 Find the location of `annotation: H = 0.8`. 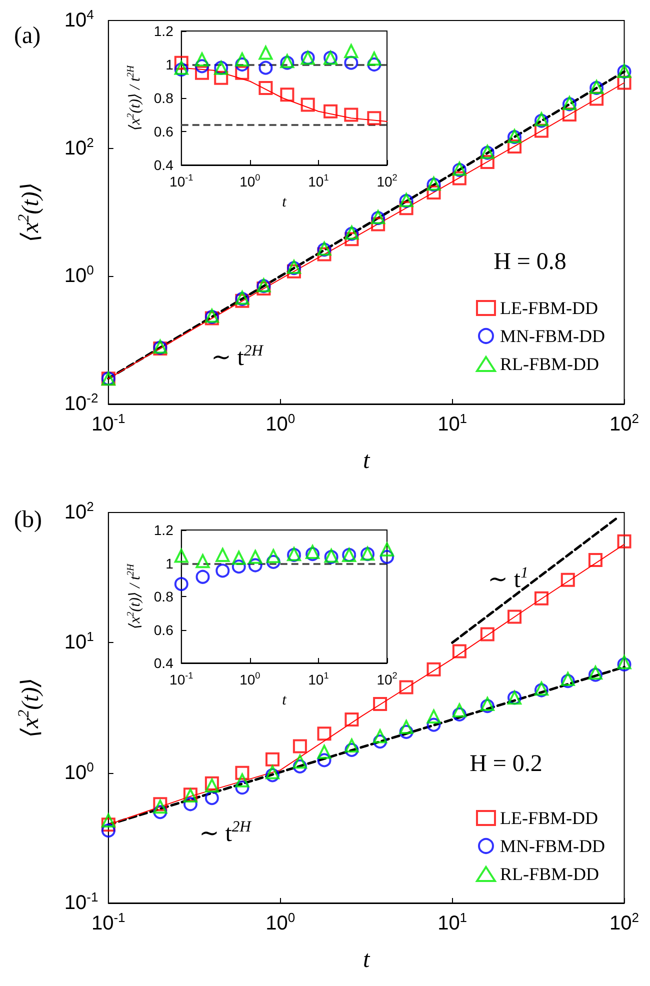

annotation: H = 0.8 is located at coordinates (530, 262).